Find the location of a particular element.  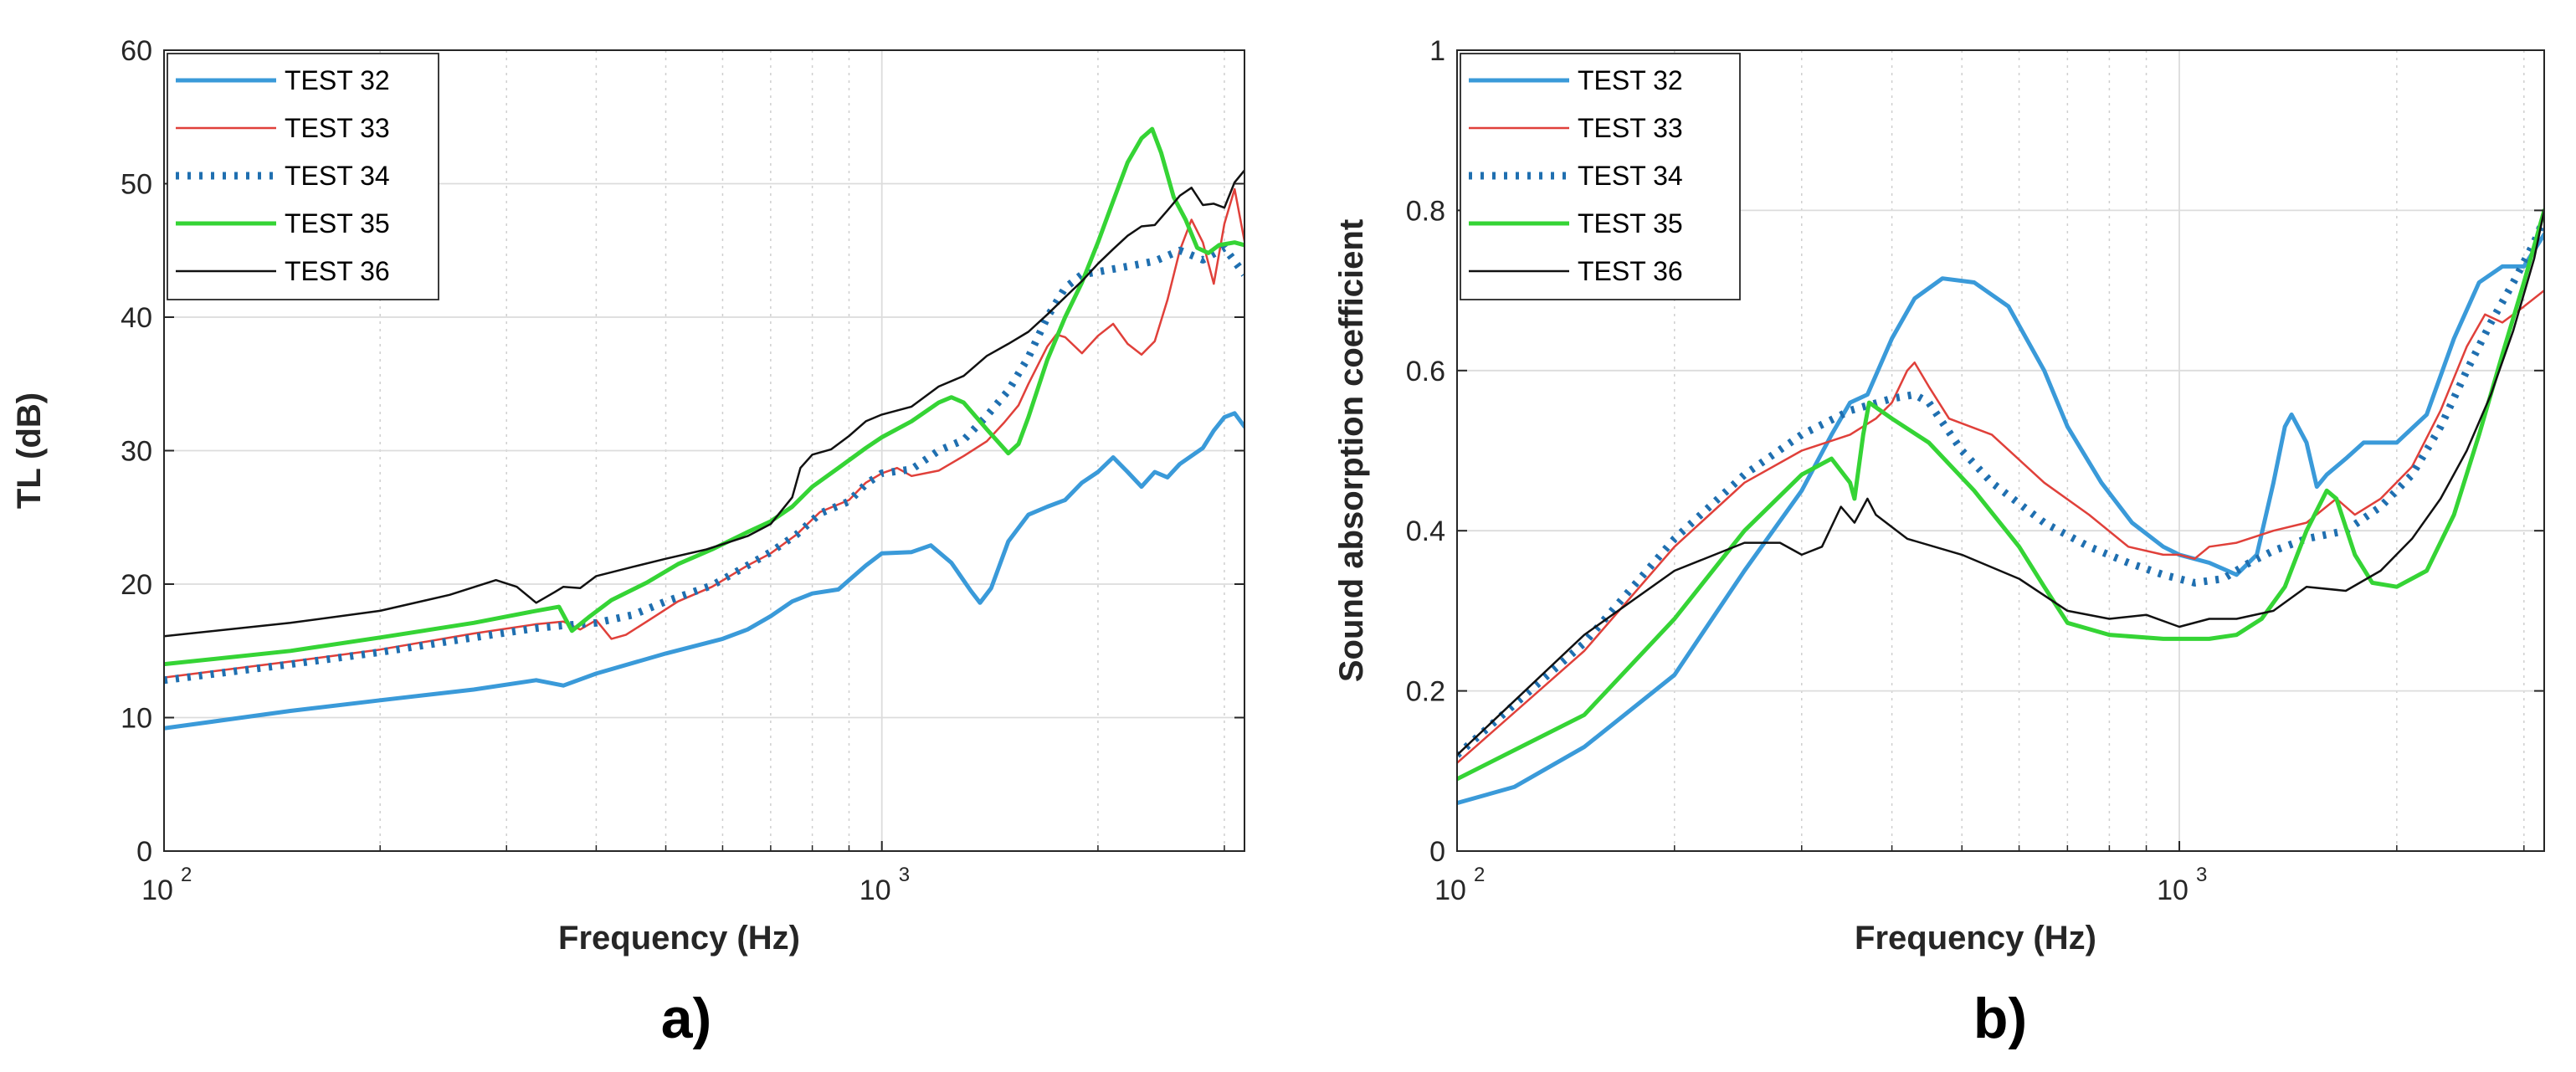

panel-label: b) is located at coordinates (2000, 1018).